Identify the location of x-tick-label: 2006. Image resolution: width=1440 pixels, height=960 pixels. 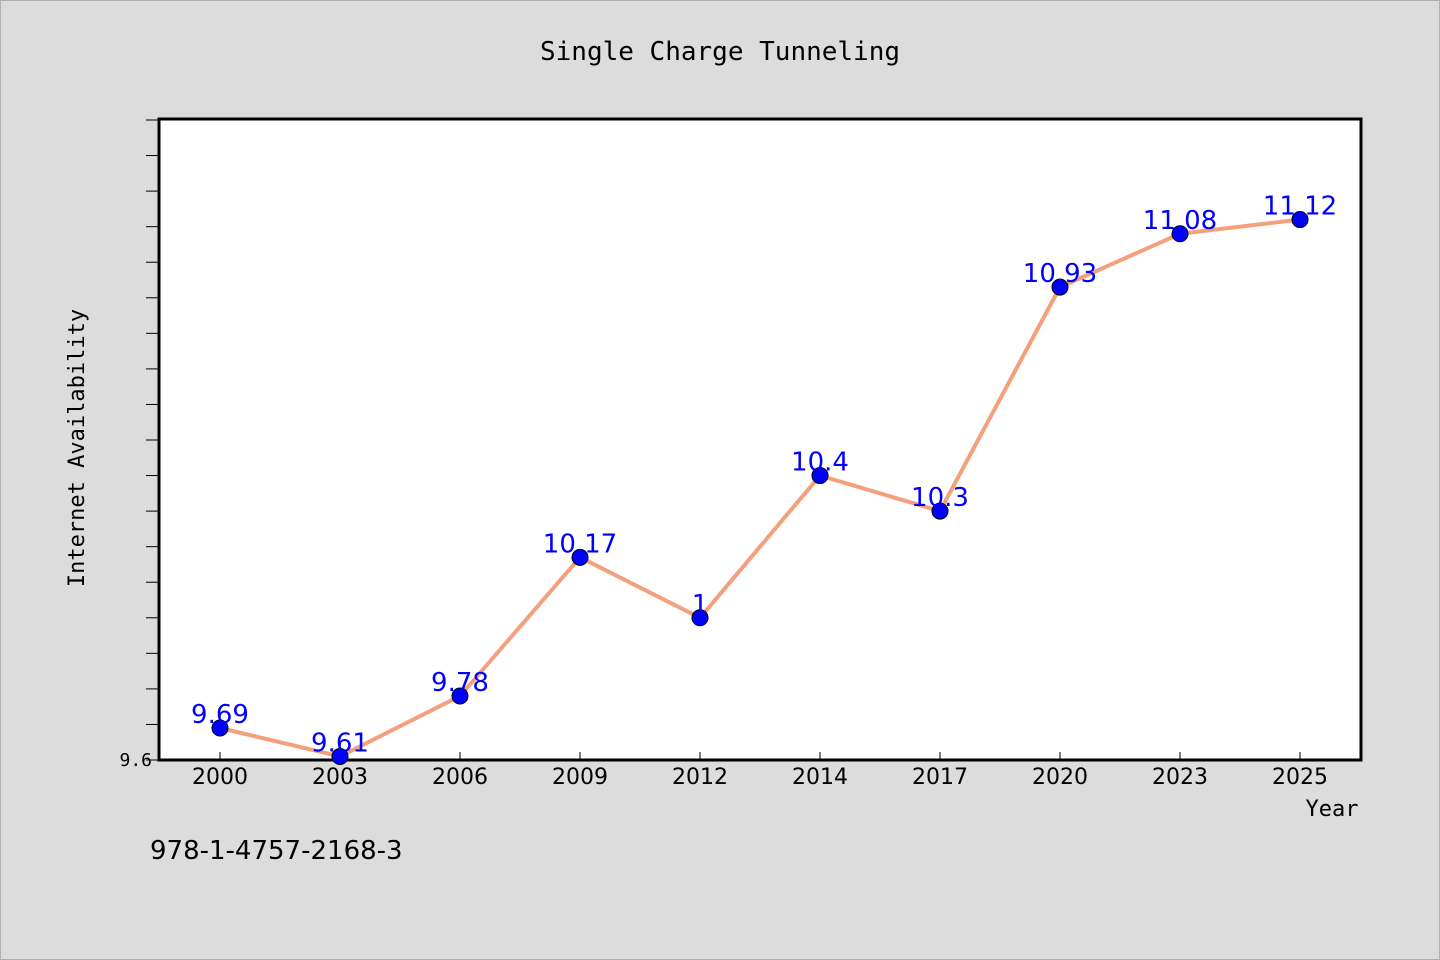
(460, 777).